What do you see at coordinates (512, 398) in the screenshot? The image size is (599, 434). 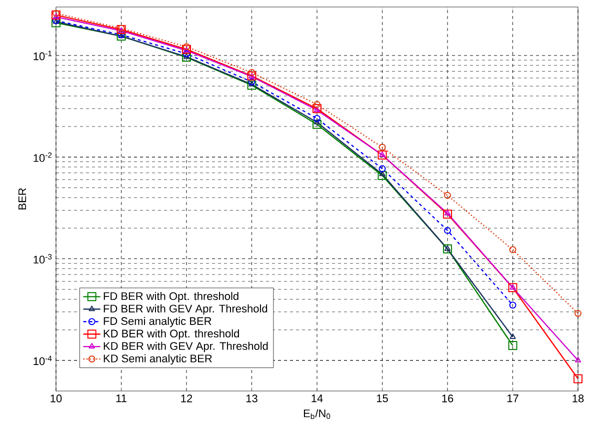 I see `x-tick-label: 17` at bounding box center [512, 398].